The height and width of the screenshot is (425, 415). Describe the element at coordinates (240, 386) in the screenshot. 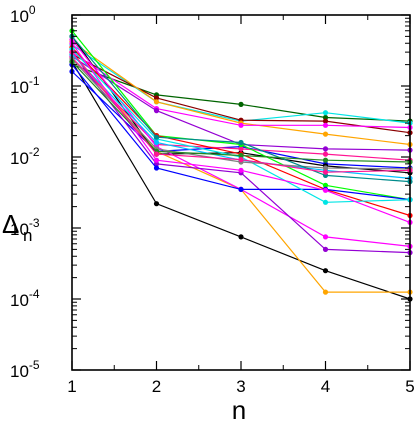

I see `x-tick-label: 3` at that location.